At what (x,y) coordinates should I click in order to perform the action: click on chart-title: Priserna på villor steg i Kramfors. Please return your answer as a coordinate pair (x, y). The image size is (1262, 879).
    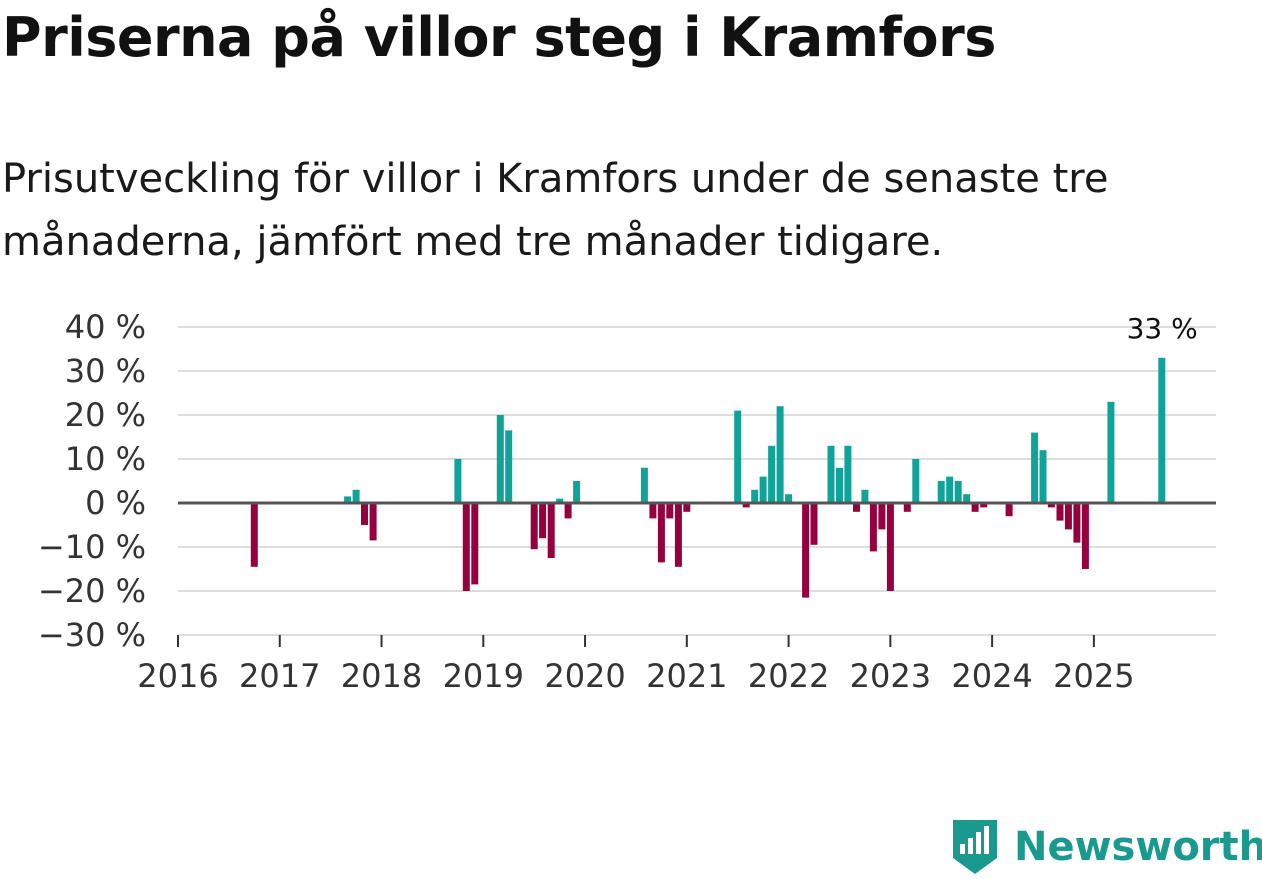
    Looking at the image, I should click on (499, 37).